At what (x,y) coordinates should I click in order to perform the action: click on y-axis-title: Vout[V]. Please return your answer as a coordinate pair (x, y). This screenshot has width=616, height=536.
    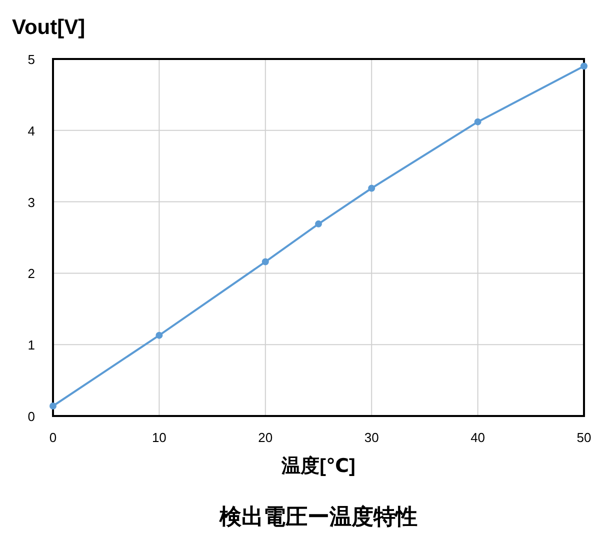
    Looking at the image, I should click on (49, 27).